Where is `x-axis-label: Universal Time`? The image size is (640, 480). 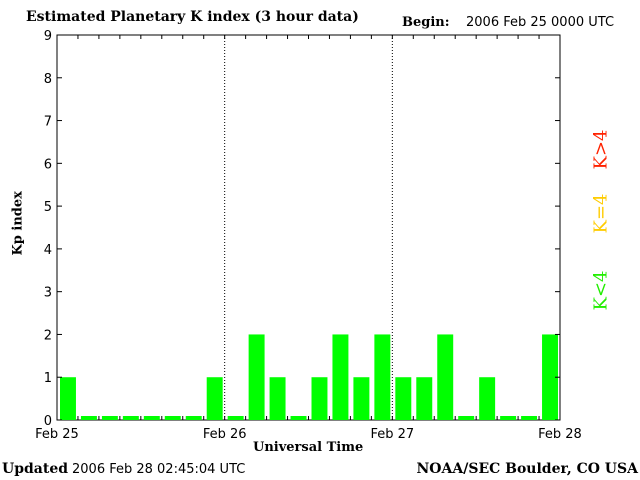
x-axis-label: Universal Time is located at coordinates (308, 447).